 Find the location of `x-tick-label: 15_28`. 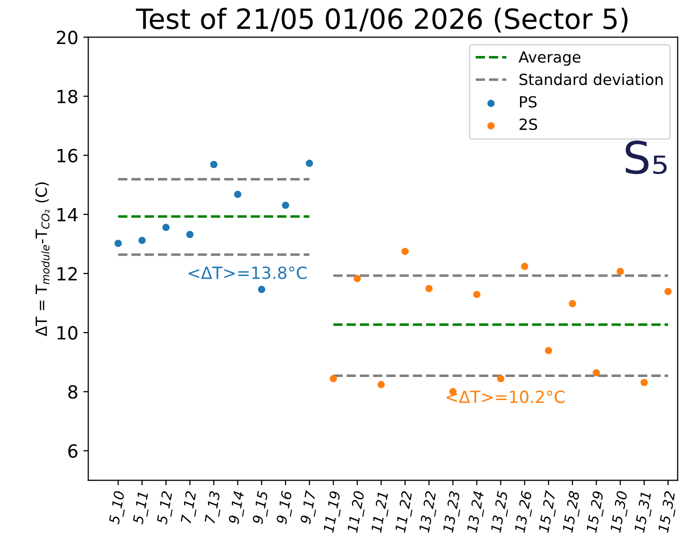

x-tick-label: 15_28 is located at coordinates (572, 512).